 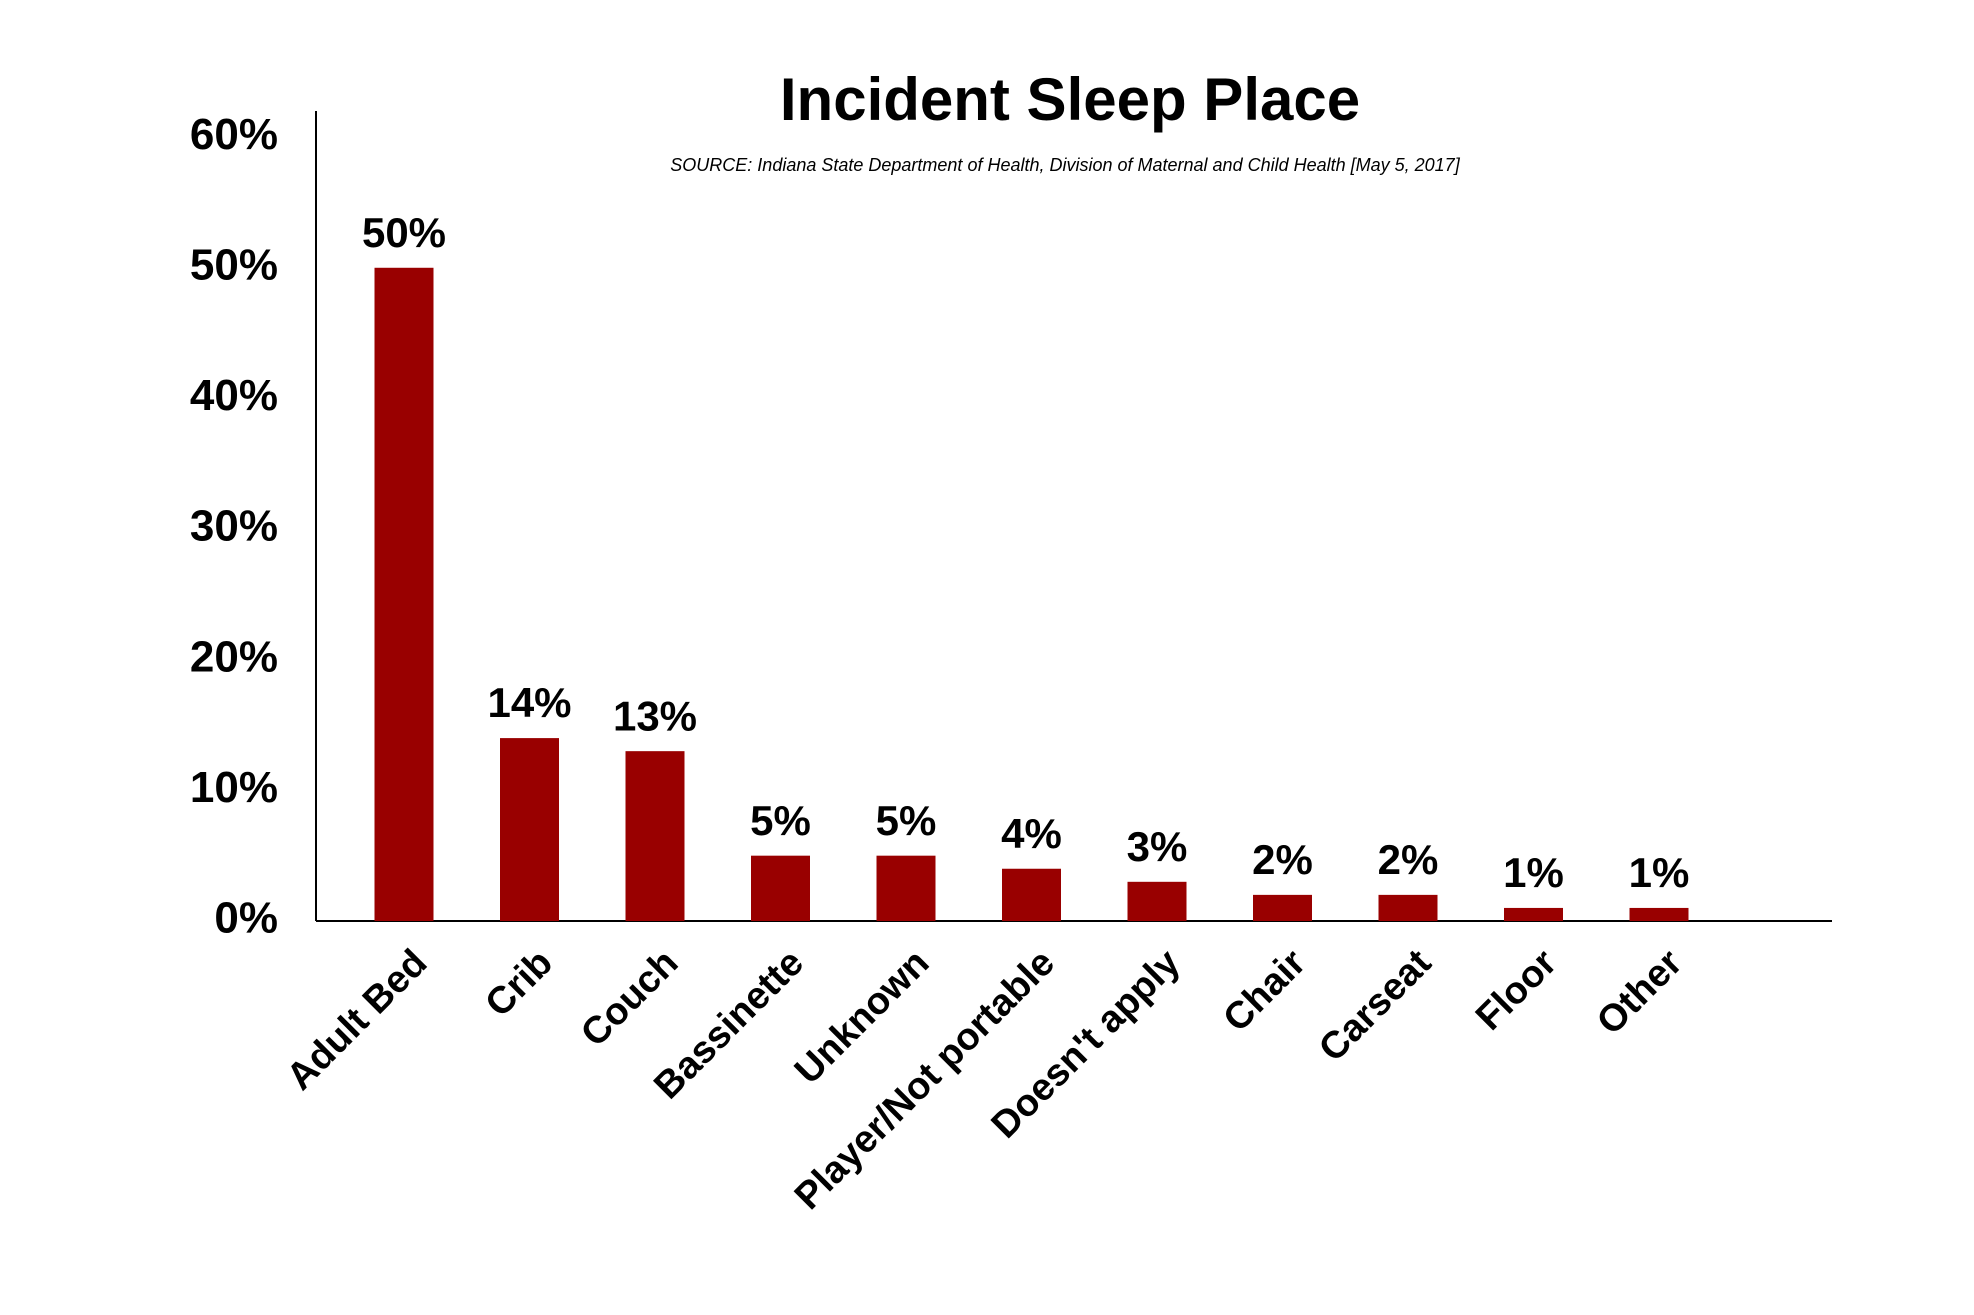 What do you see at coordinates (234, 526) in the screenshot?
I see `y-tick-label: 30%` at bounding box center [234, 526].